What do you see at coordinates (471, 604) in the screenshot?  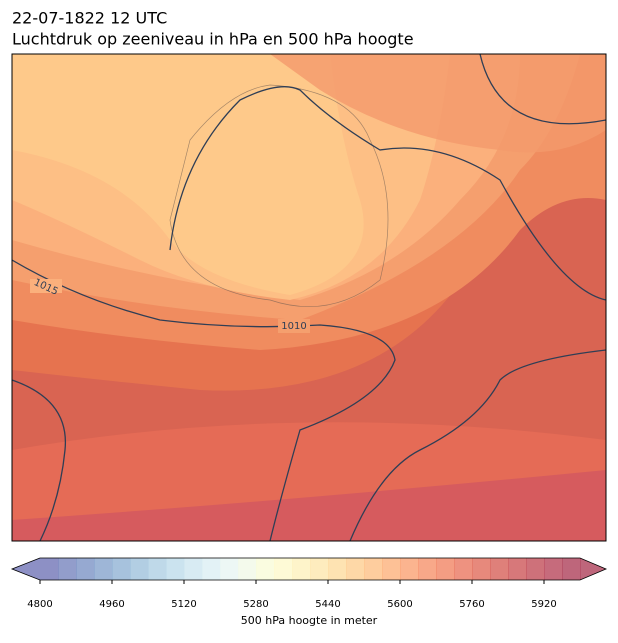 I see `colorbar-tick-label: 5760` at bounding box center [471, 604].